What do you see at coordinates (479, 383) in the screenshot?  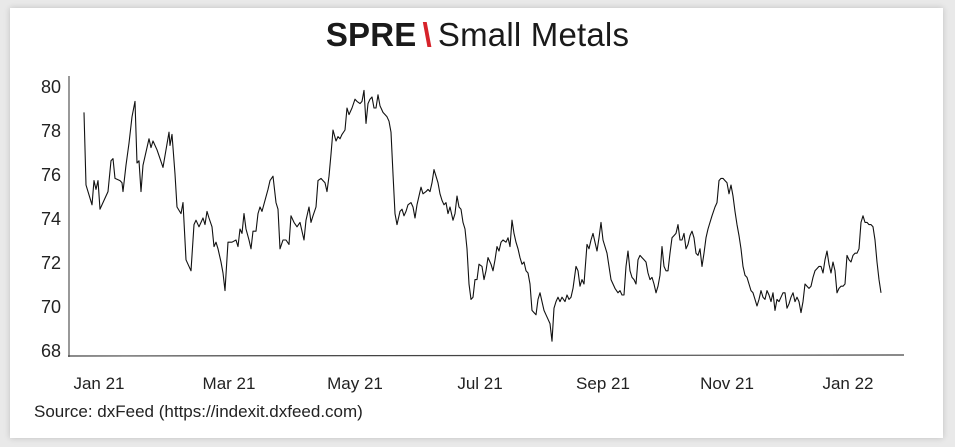 I see `x-tick-label: Jul 21` at bounding box center [479, 383].